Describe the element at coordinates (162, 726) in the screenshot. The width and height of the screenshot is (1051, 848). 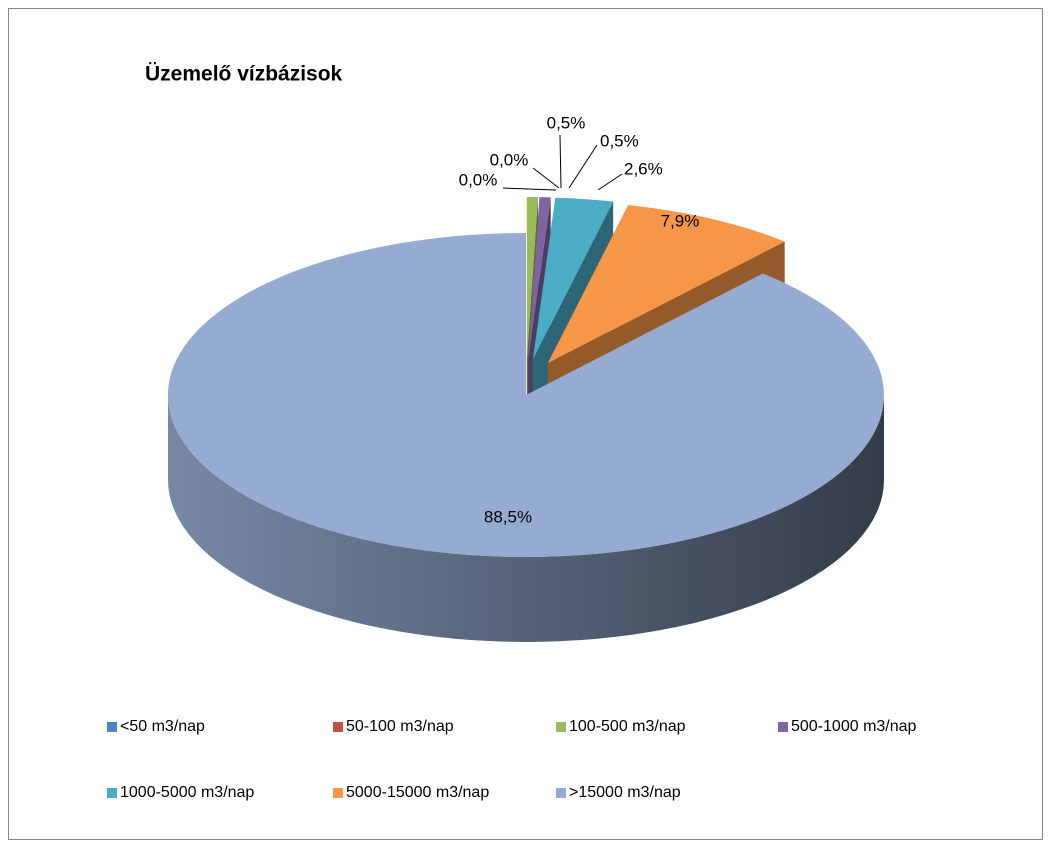
I see `legend-label: <50 m3/nap` at that location.